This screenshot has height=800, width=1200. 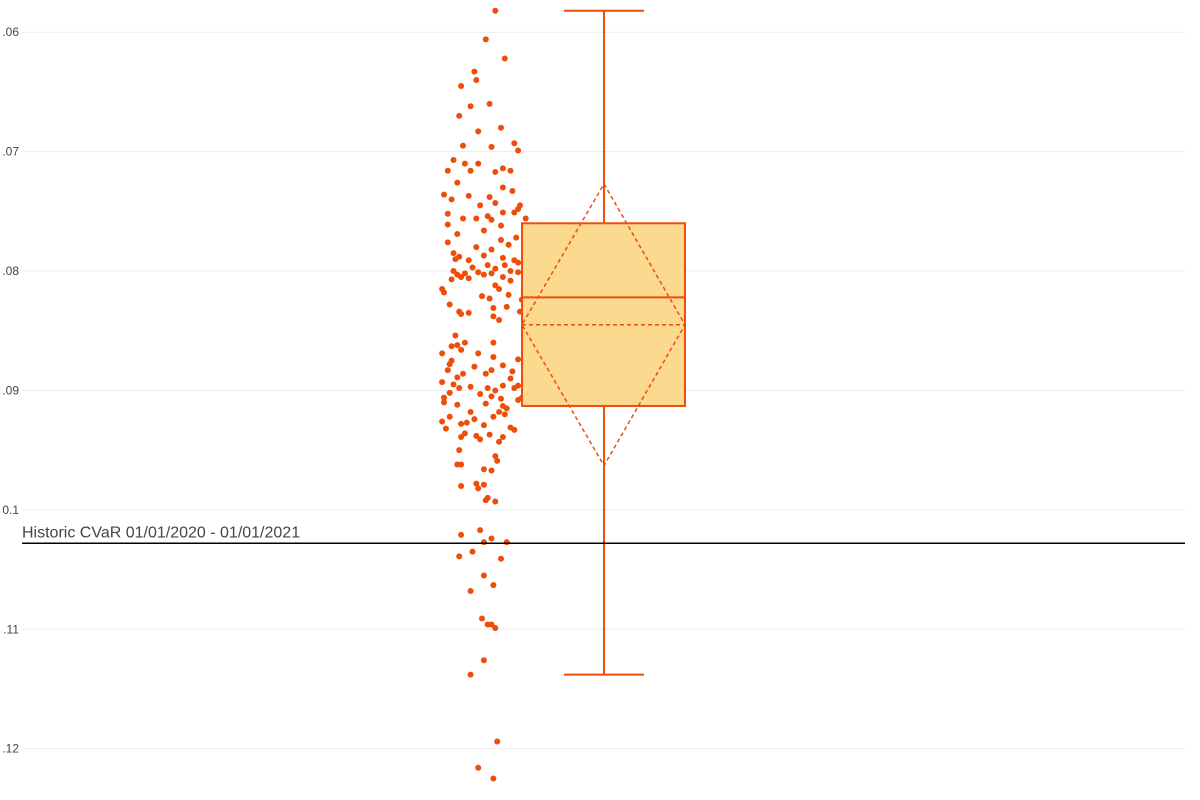 I want to click on box-trace, so click(x=603, y=342).